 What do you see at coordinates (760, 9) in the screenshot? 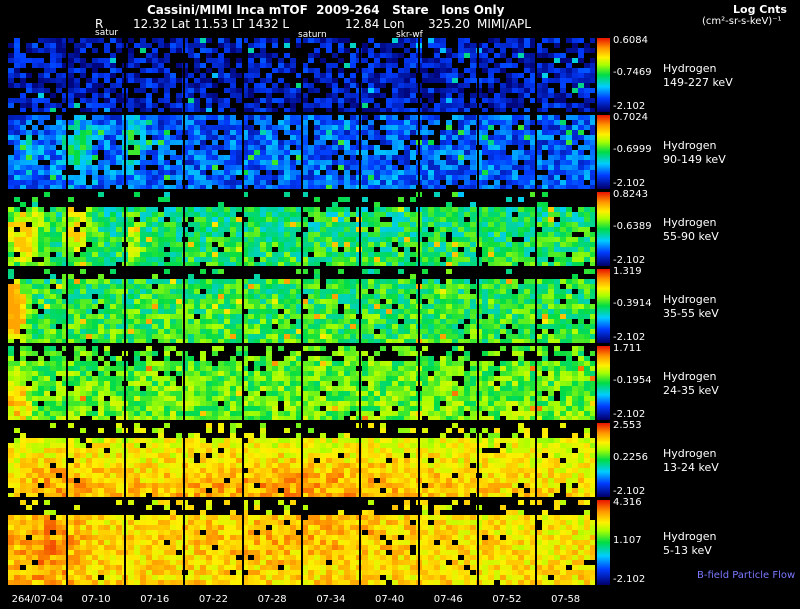
I see `colorbar-title: Log Cnts` at bounding box center [760, 9].